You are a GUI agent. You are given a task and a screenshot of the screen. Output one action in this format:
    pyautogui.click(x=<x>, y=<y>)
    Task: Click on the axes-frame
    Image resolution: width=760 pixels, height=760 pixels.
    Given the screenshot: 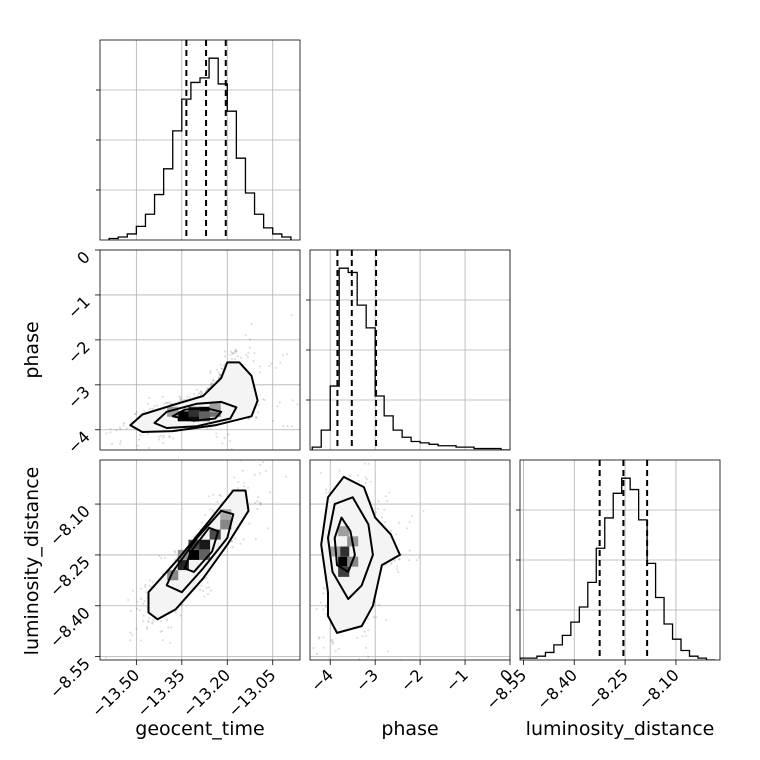 What is the action you would take?
    pyautogui.click(x=200, y=560)
    